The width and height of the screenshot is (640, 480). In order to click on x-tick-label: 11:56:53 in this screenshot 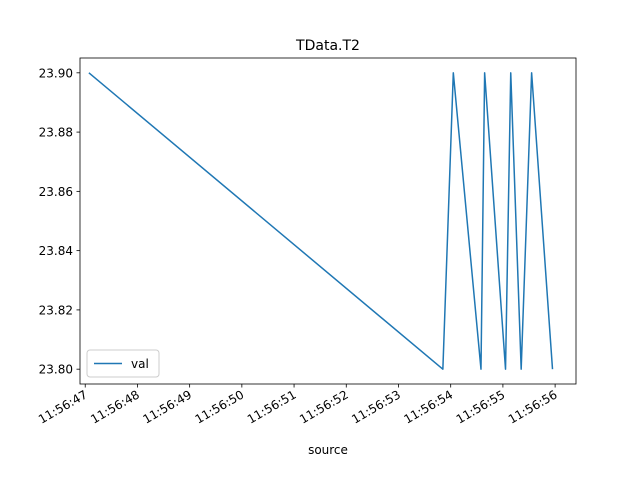, I will do `click(376, 406)`.